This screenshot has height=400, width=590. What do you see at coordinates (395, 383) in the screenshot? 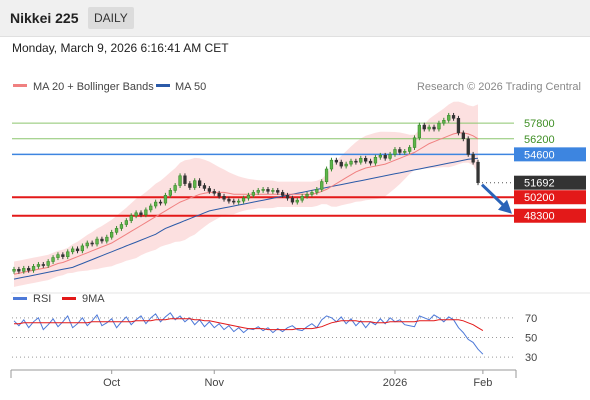
I see `x-tick-2026: 2026` at bounding box center [395, 383].